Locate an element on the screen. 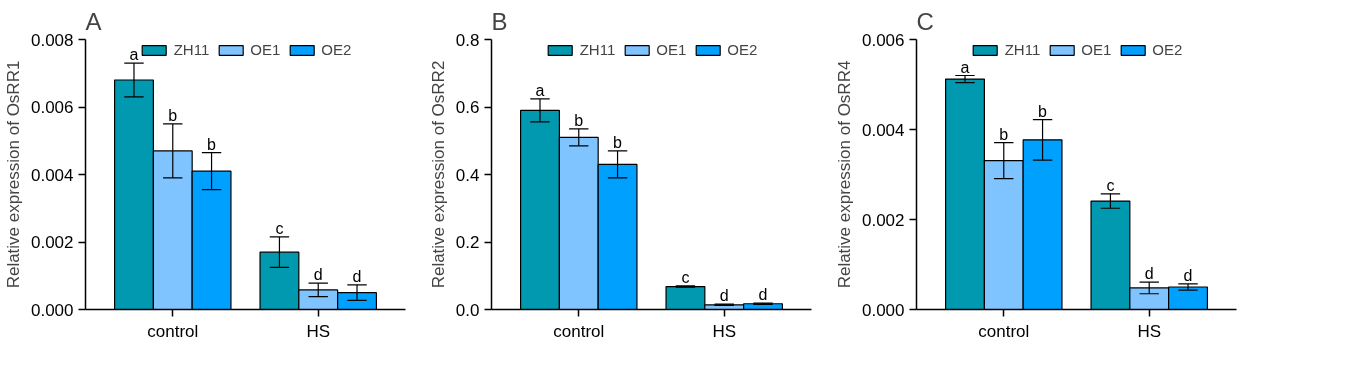 The width and height of the screenshot is (1366, 377). y-tick-label: 0.008 is located at coordinates (52, 40).